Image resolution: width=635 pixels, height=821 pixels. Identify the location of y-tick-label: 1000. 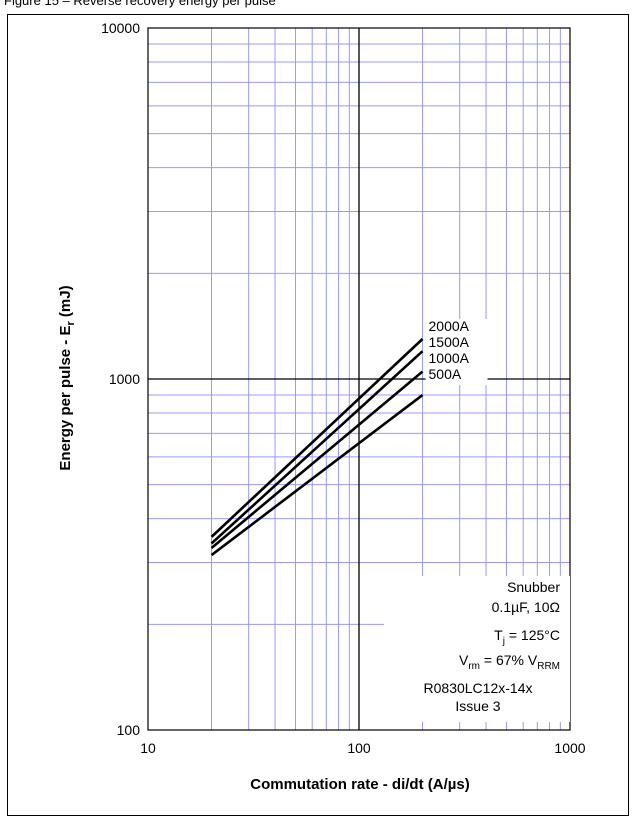
(124, 379).